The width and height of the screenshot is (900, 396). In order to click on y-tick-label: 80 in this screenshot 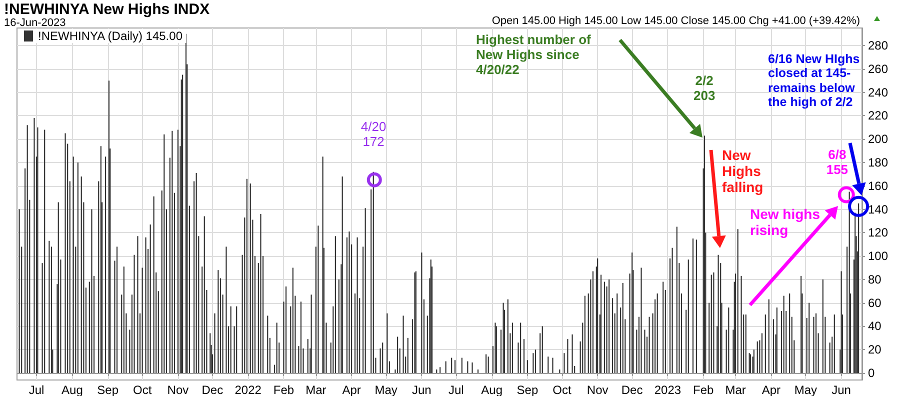, I will do `click(875, 279)`.